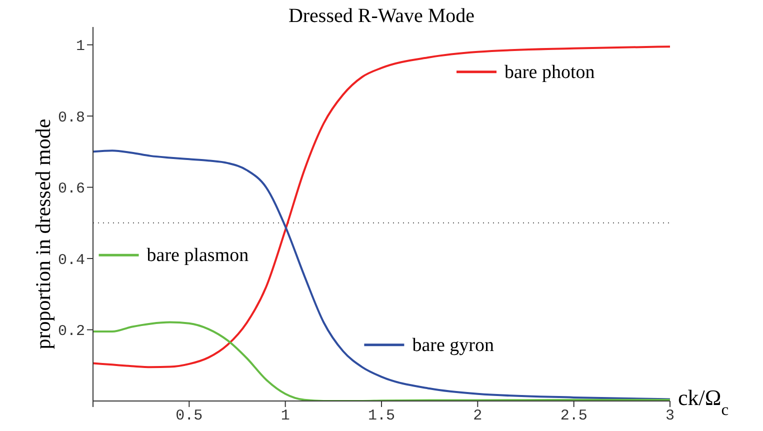  Describe the element at coordinates (198, 255) in the screenshot. I see `legend-label: bare plasmon` at that location.